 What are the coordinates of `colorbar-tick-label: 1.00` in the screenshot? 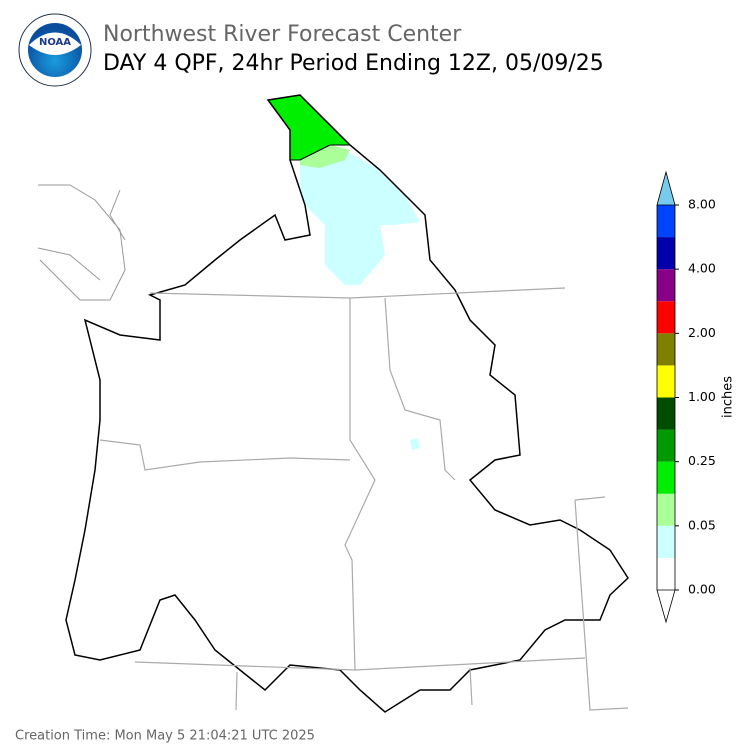 It's located at (702, 396).